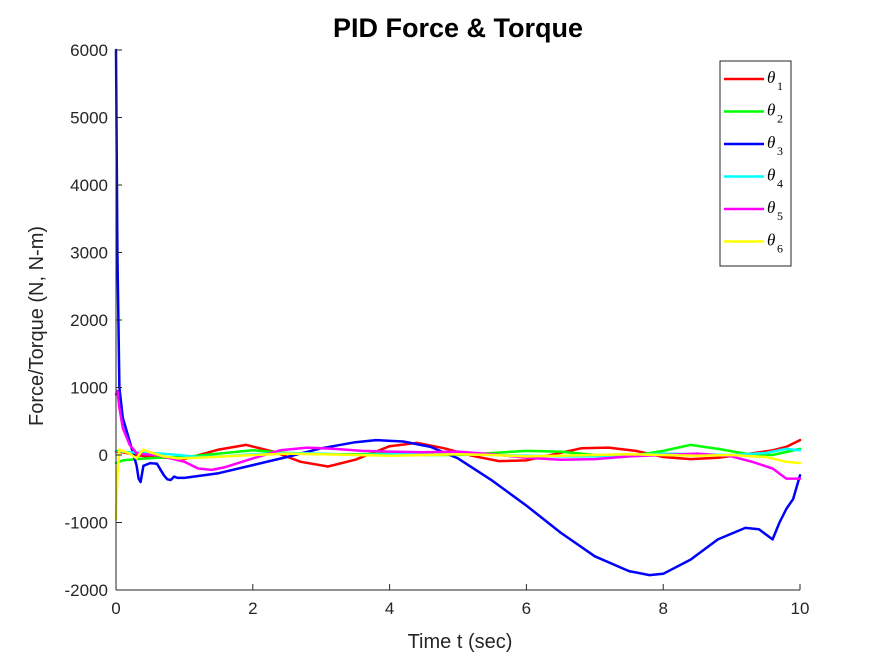 This screenshot has width=885, height=663. I want to click on legend-subscript-theta-3: 3, so click(780, 151).